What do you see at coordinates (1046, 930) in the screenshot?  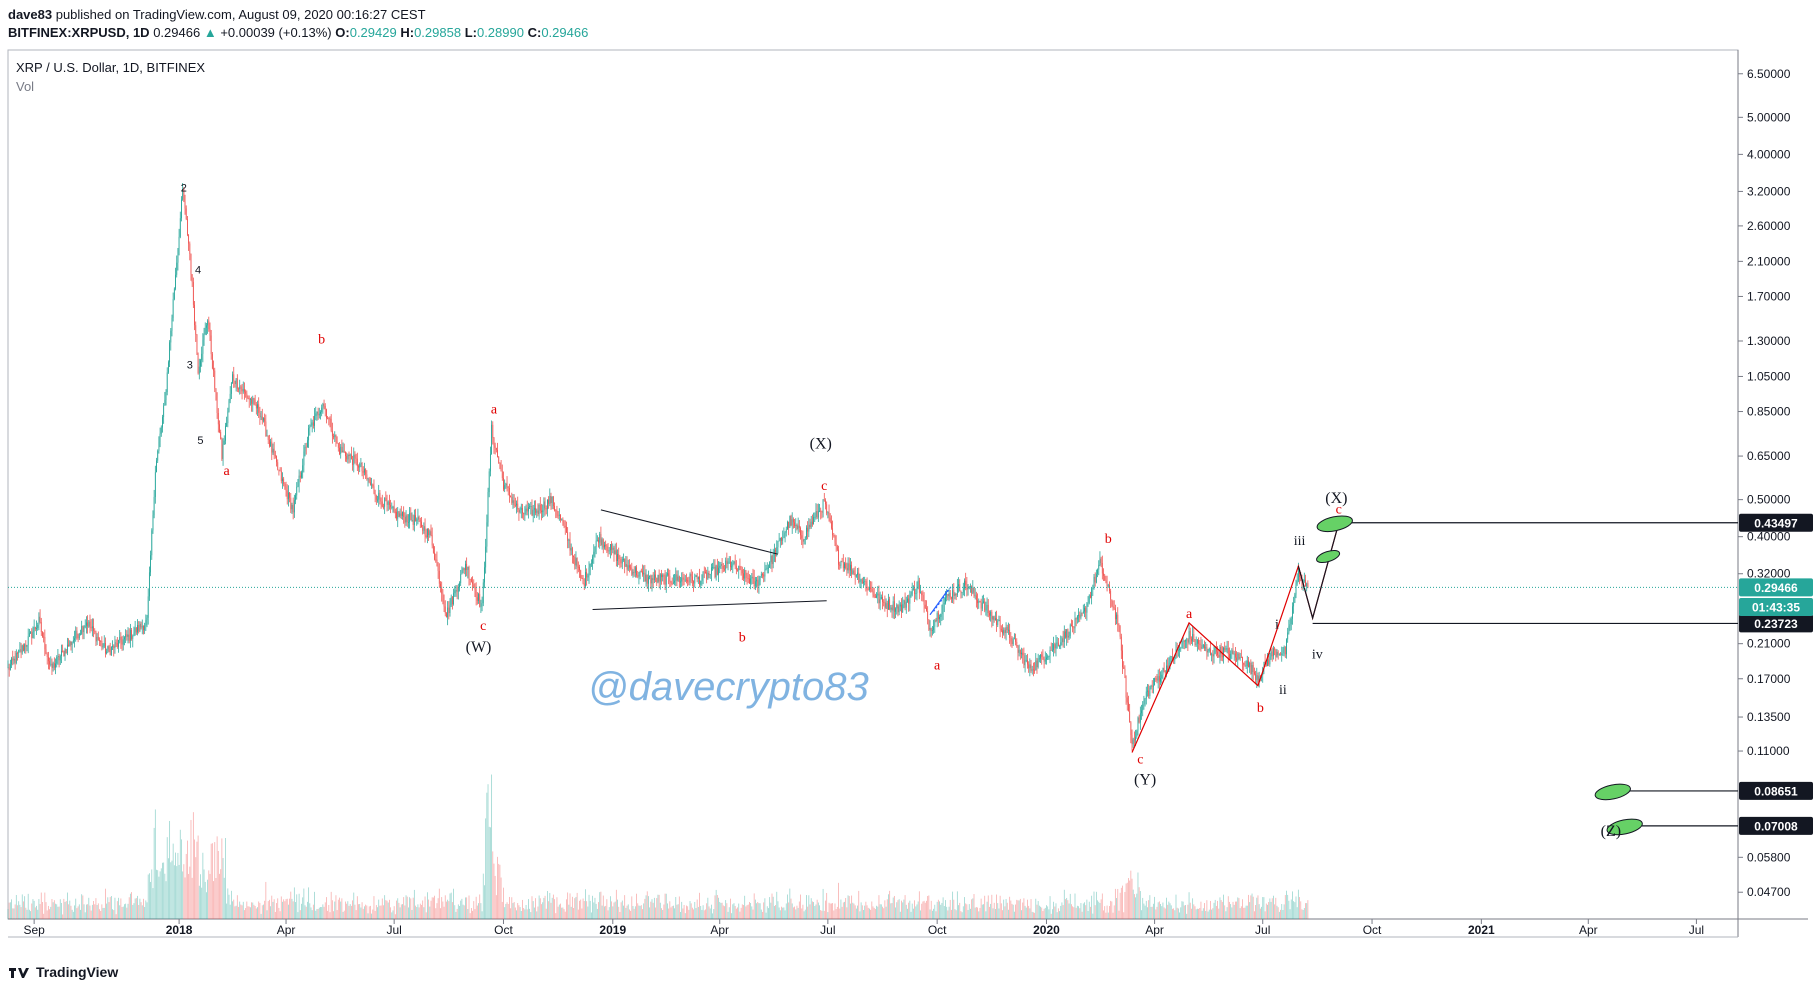 I see `time-tick-label: 2020` at bounding box center [1046, 930].